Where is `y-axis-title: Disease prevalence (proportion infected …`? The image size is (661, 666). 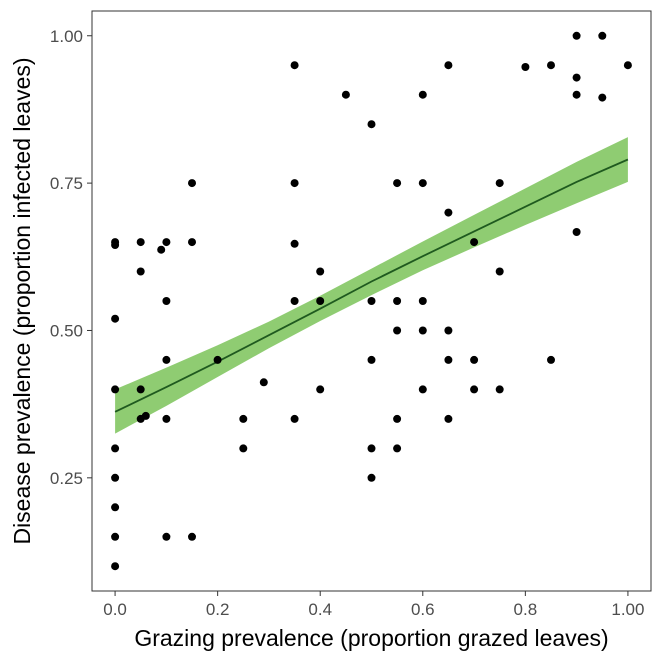
y-axis-title: Disease prevalence (proportion infected … is located at coordinates (22, 300).